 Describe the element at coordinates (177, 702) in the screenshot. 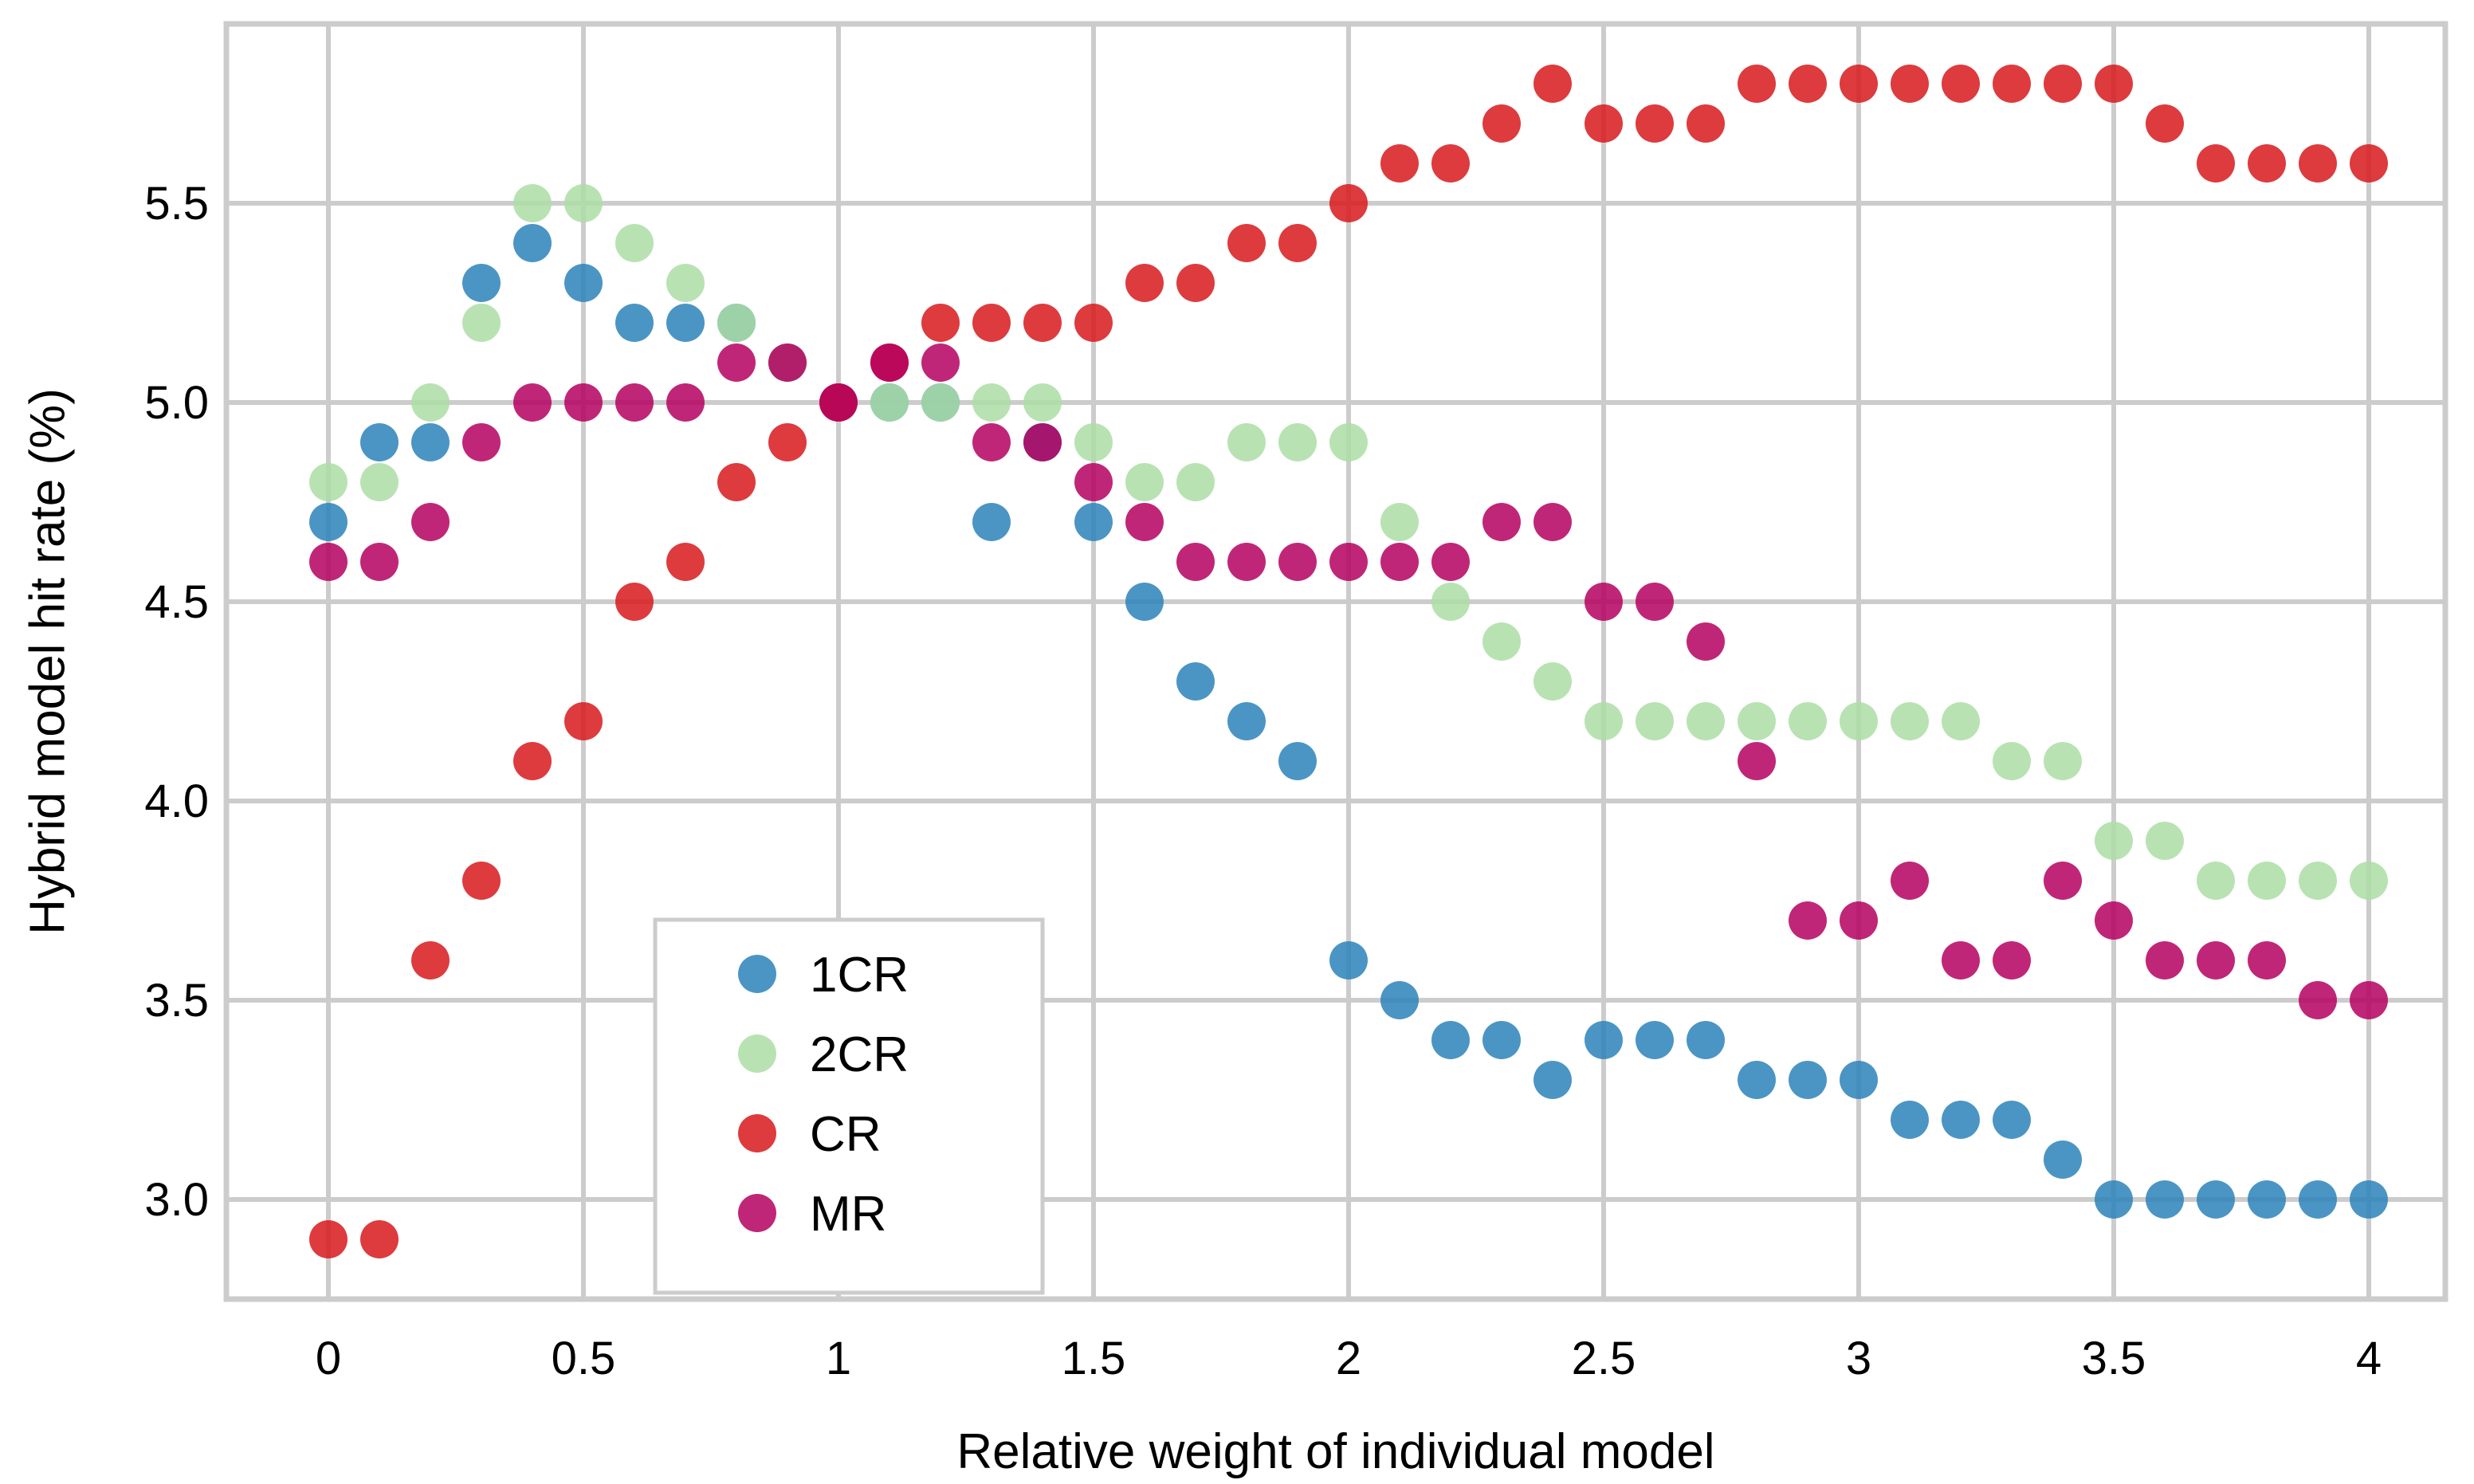

I see `y-tick-labels: 3.0 3.5 4.0 4.5 5.0 5.5` at that location.